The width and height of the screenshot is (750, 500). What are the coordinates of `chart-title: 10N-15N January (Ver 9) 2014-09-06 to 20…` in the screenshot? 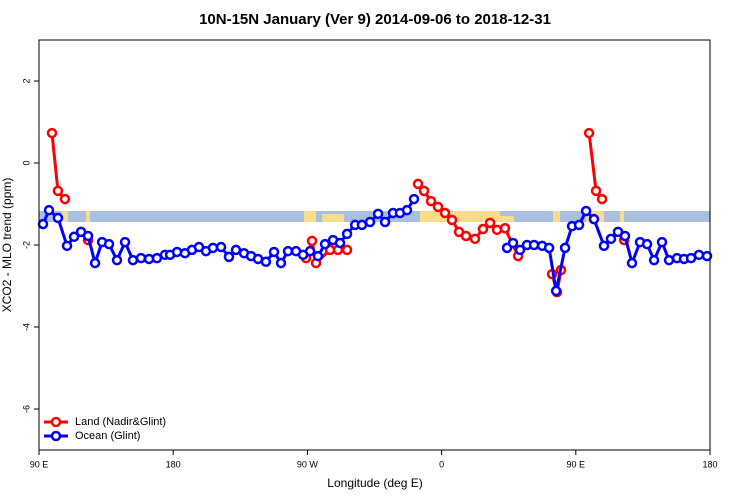 It's located at (375, 19).